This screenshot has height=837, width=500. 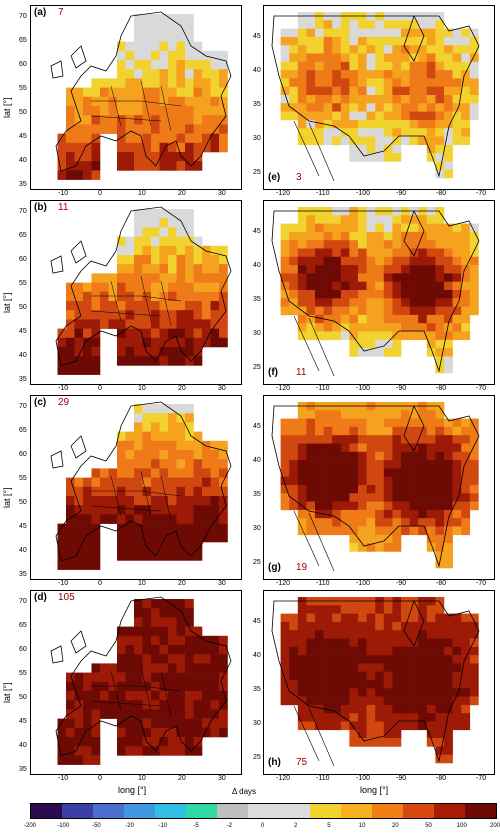 What do you see at coordinates (30, 826) in the screenshot?
I see `colorbar-tick: -200` at bounding box center [30, 826].